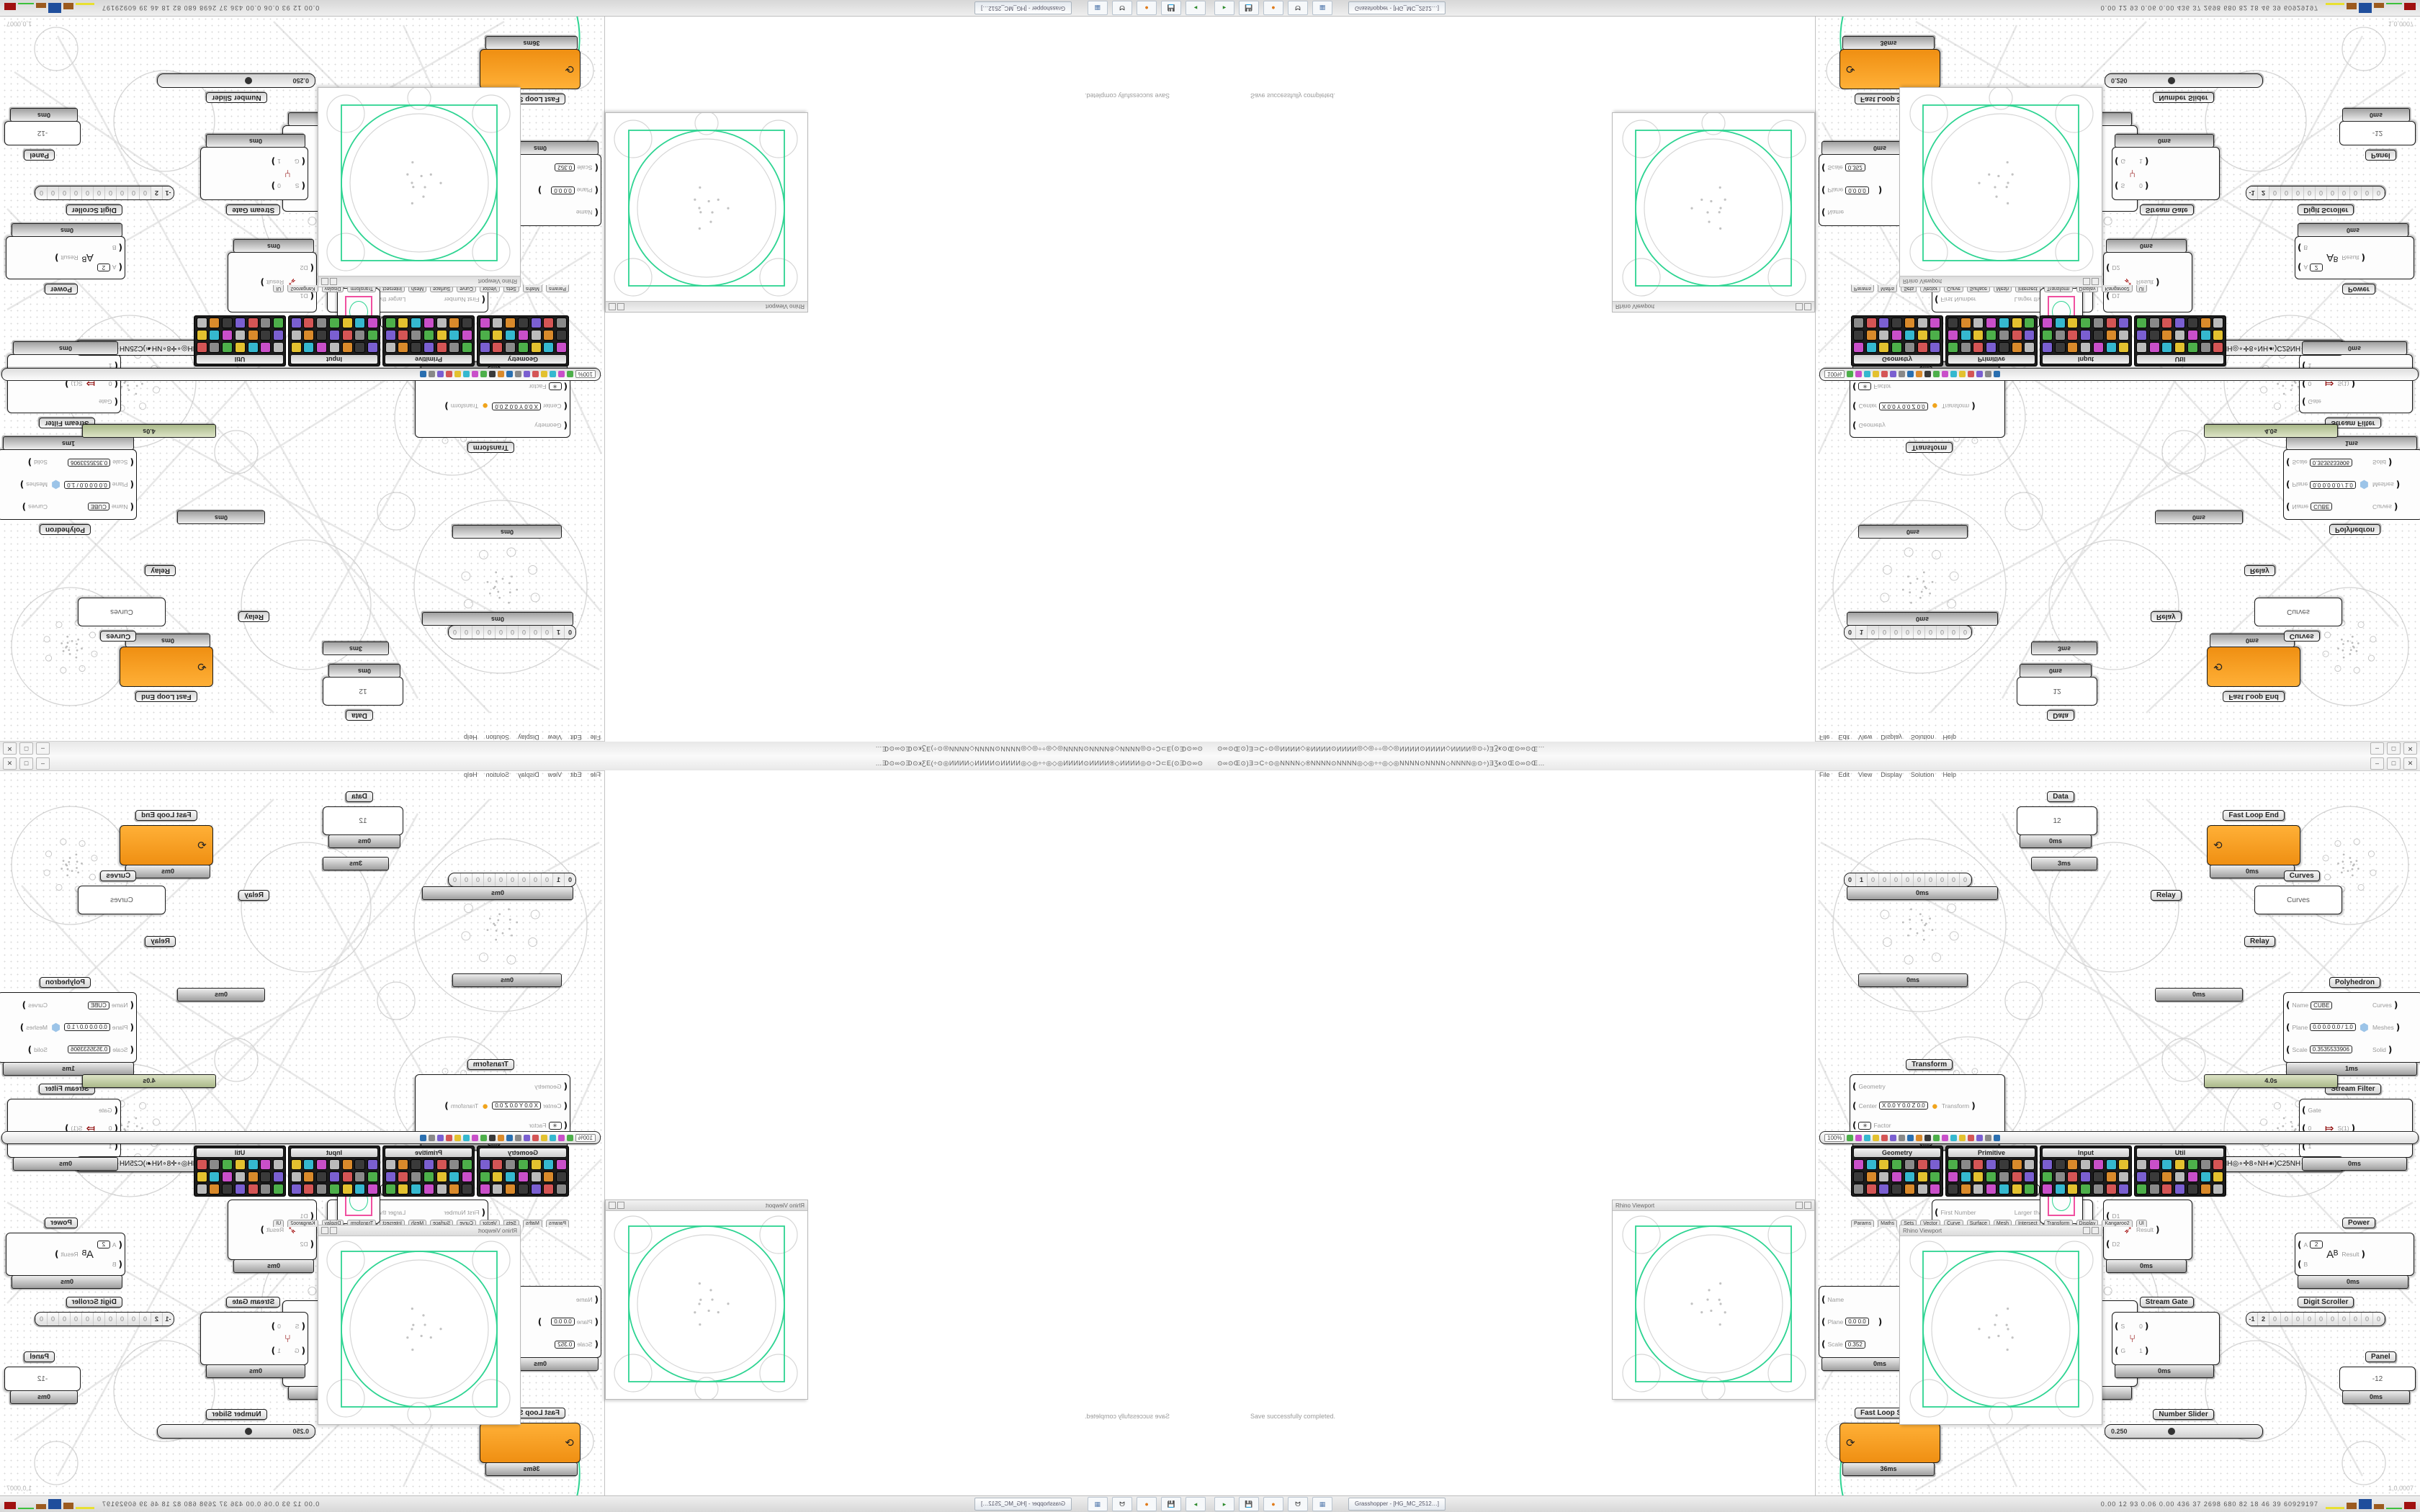 Image resolution: width=2420 pixels, height=1512 pixels. What do you see at coordinates (595, 737) in the screenshot?
I see `menu-item-file: File` at bounding box center [595, 737].